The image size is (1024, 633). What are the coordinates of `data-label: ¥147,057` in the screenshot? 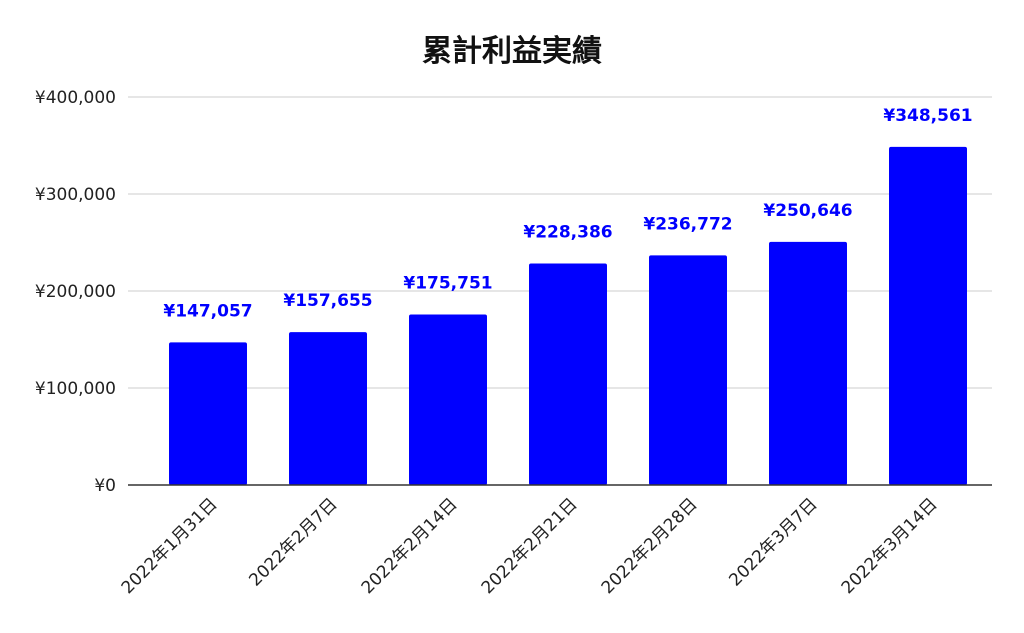 It's located at (207, 311).